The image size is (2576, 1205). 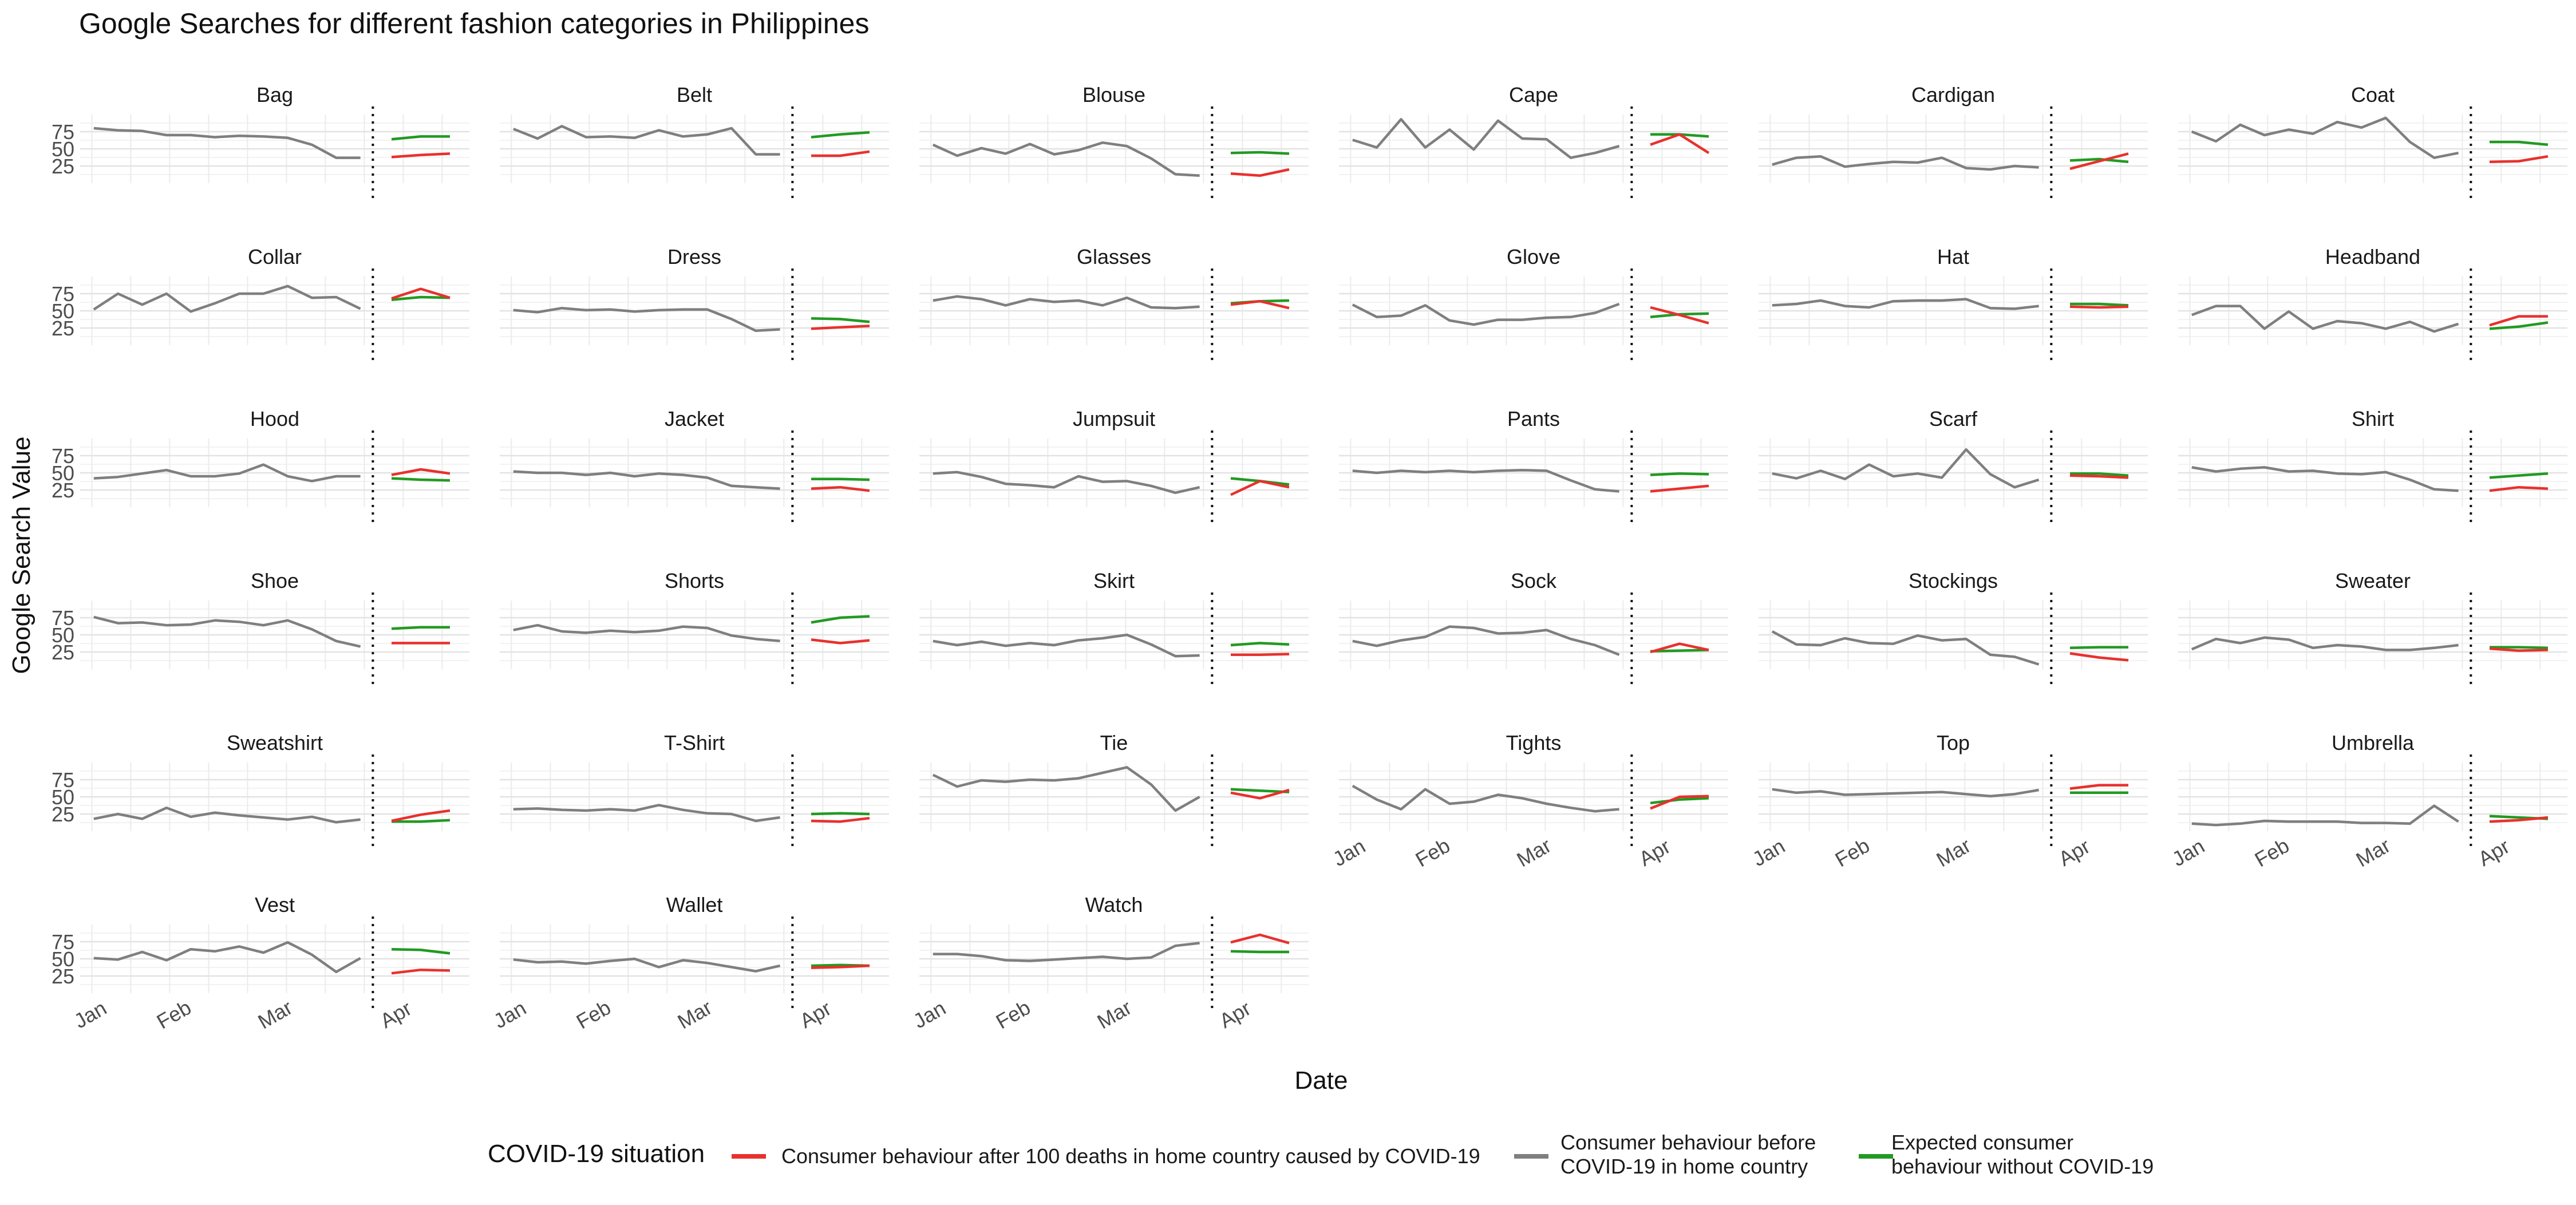 I want to click on series-before-line-scarf, so click(x=1906, y=469).